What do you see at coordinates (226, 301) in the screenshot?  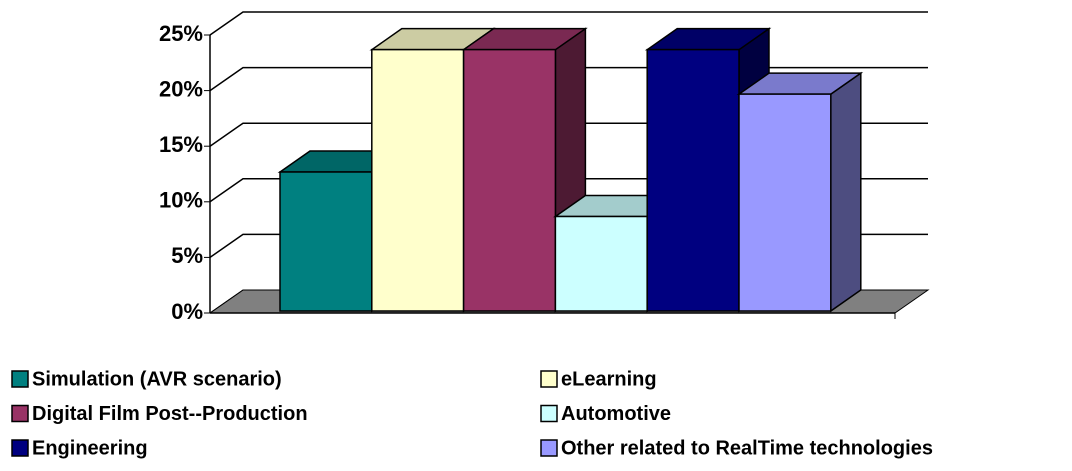 I see `y-axis-back` at bounding box center [226, 301].